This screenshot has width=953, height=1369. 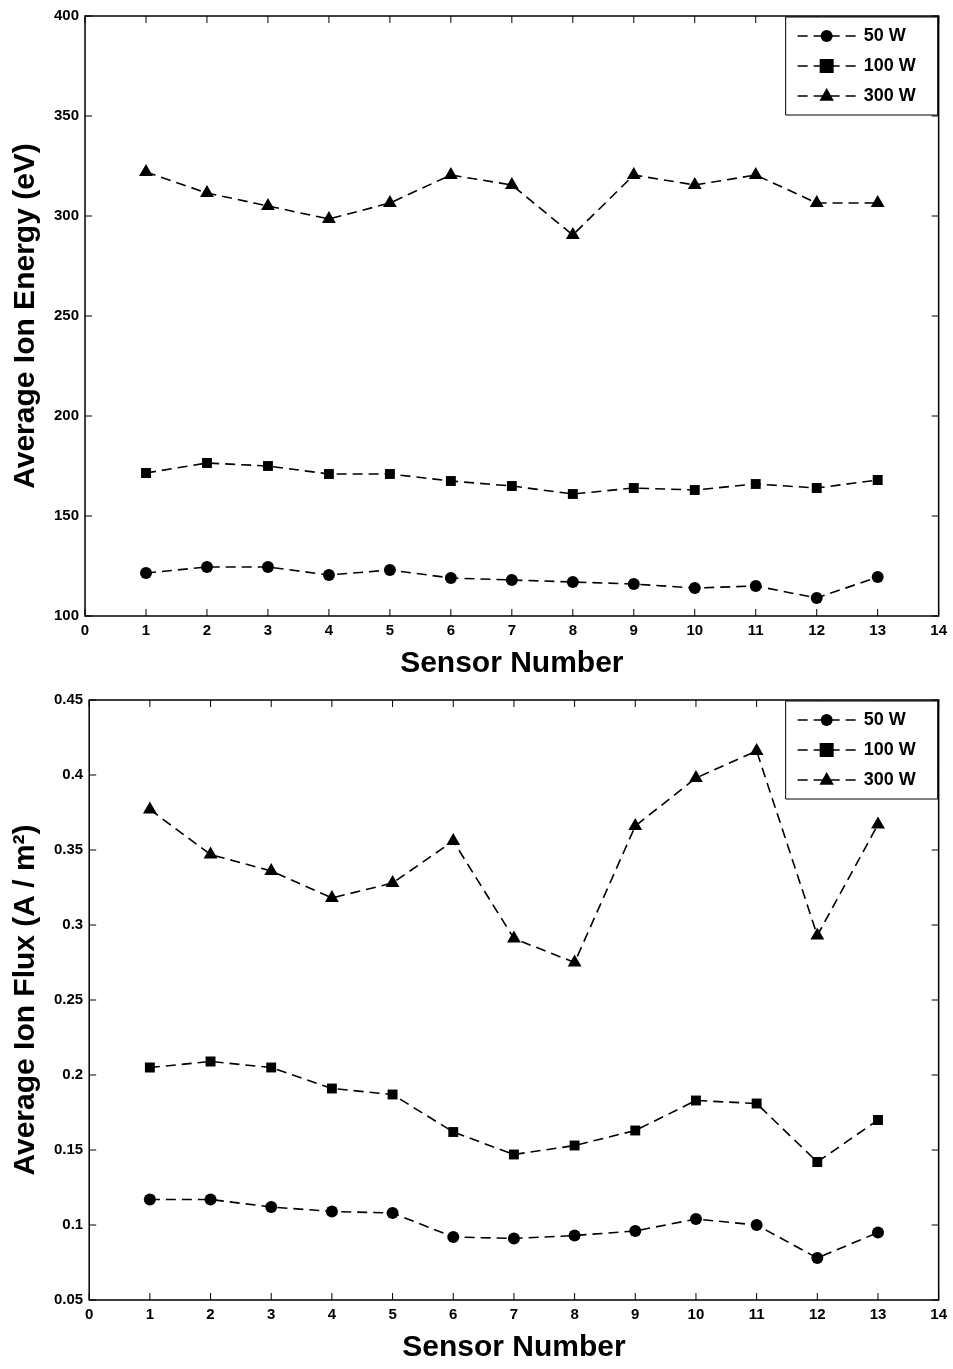 I want to click on y-tick-label: 350, so click(x=67, y=115).